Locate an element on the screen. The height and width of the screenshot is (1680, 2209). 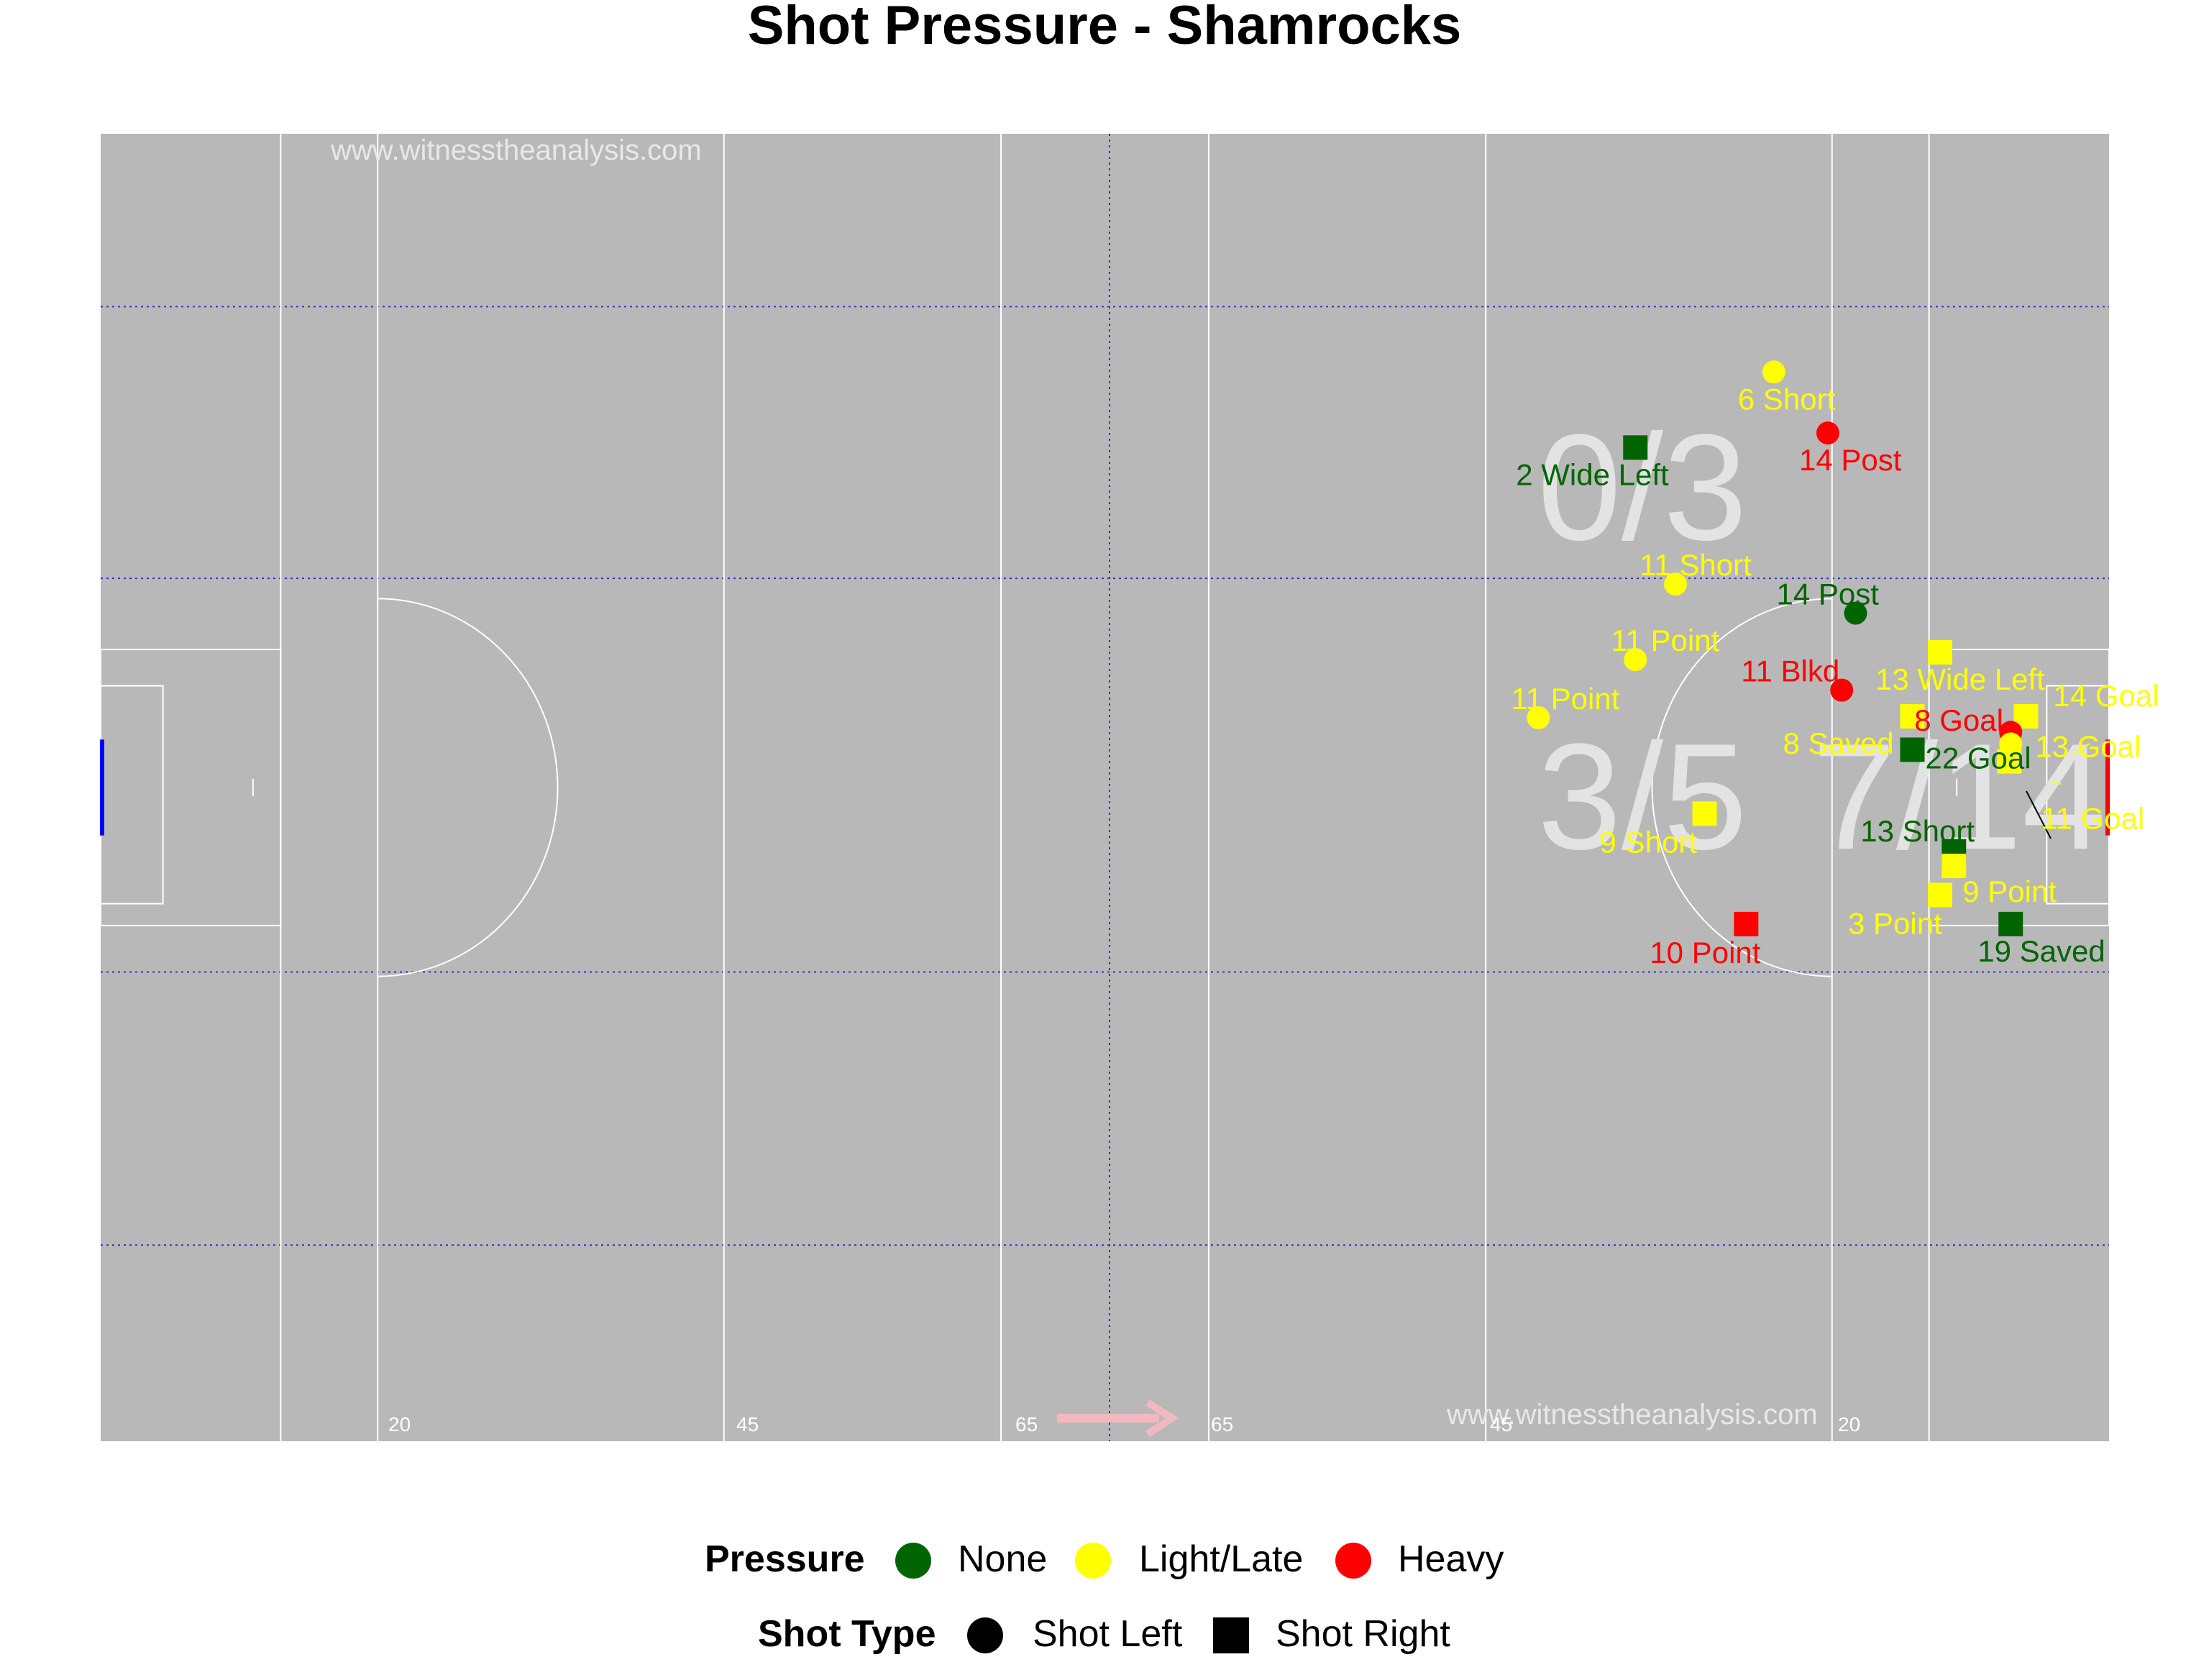
legend-key-shot-right is located at coordinates (1232, 1635).